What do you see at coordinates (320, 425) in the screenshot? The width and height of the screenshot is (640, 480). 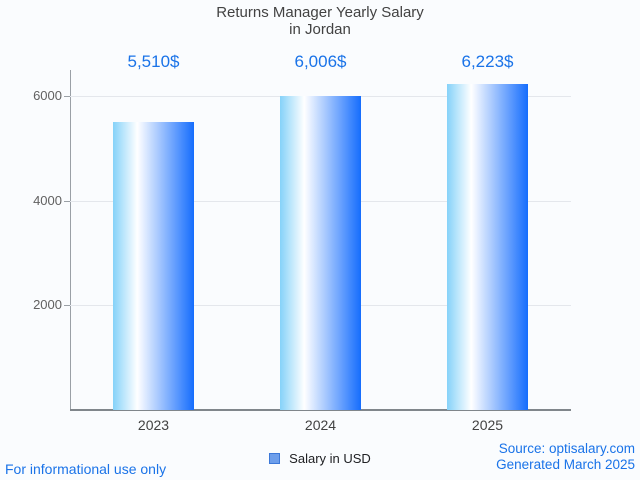 I see `x-axis-label: 2024` at bounding box center [320, 425].